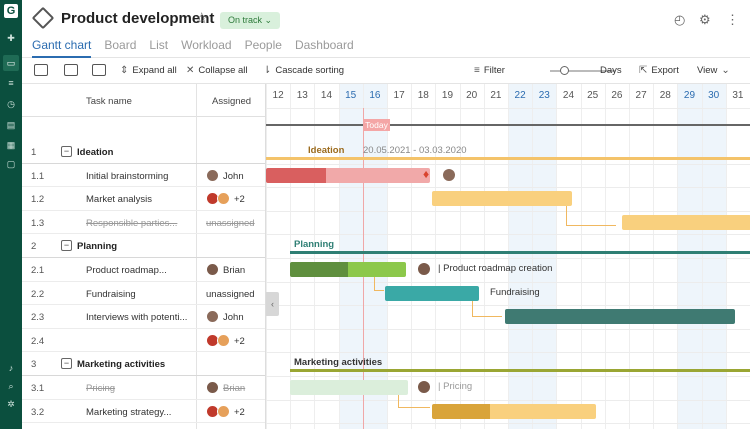 This screenshot has width=750, height=429. Describe the element at coordinates (377, 269) in the screenshot. I see `task-bar-roadmap` at that location.